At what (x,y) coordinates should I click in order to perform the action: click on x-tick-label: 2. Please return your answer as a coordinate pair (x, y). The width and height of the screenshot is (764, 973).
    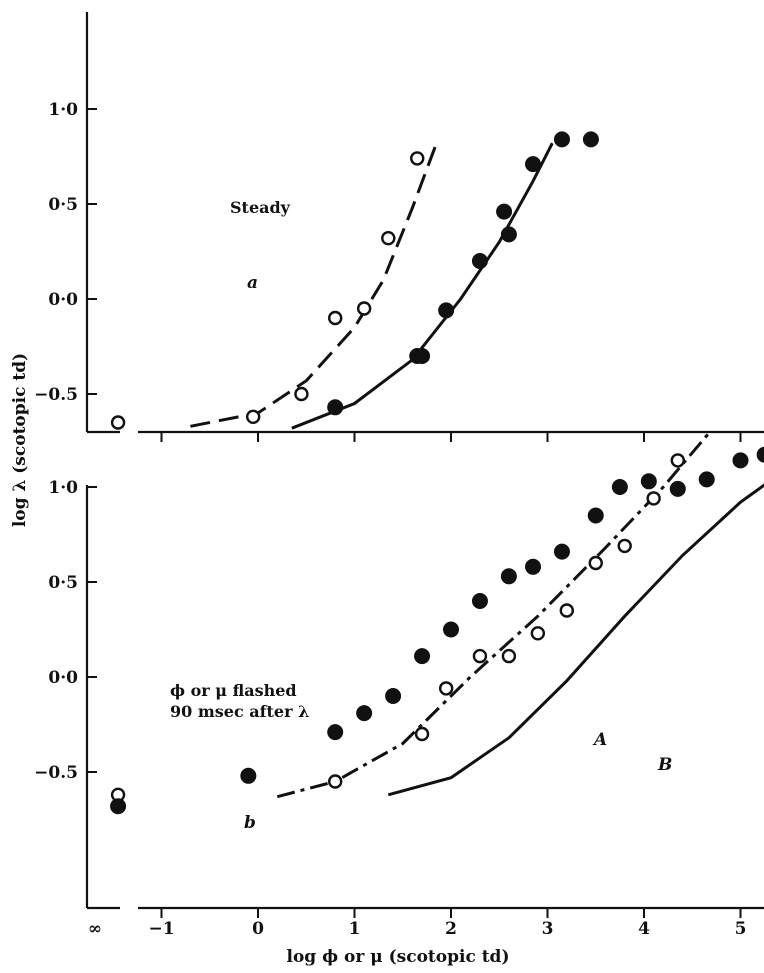
    Looking at the image, I should click on (451, 929).